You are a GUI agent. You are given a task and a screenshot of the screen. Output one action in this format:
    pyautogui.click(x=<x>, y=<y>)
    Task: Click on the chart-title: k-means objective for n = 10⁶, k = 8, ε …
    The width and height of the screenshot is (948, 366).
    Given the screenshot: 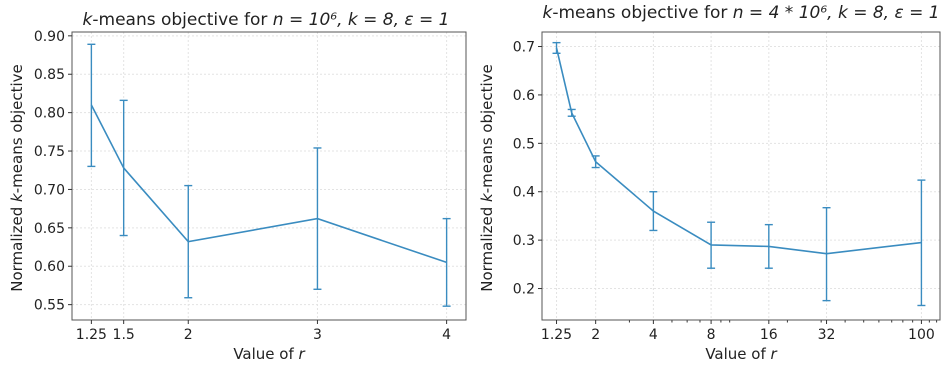 What is the action you would take?
    pyautogui.click(x=266, y=20)
    